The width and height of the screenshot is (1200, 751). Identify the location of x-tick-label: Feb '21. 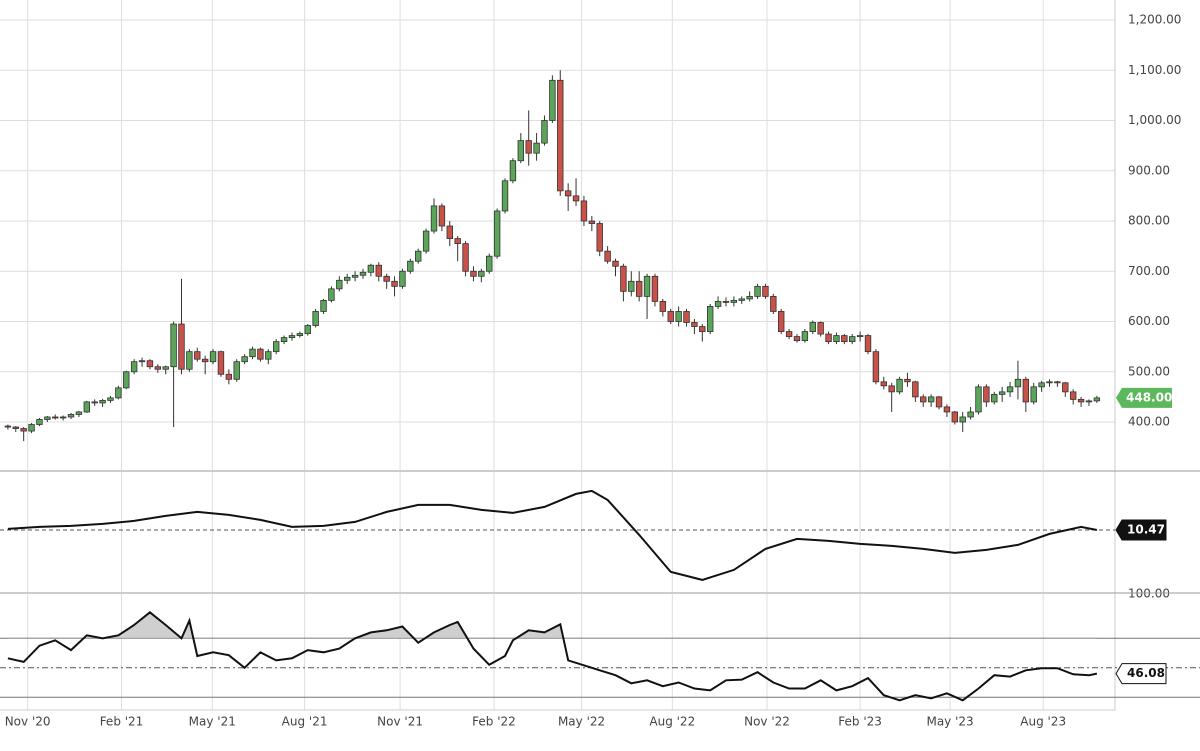
(122, 722).